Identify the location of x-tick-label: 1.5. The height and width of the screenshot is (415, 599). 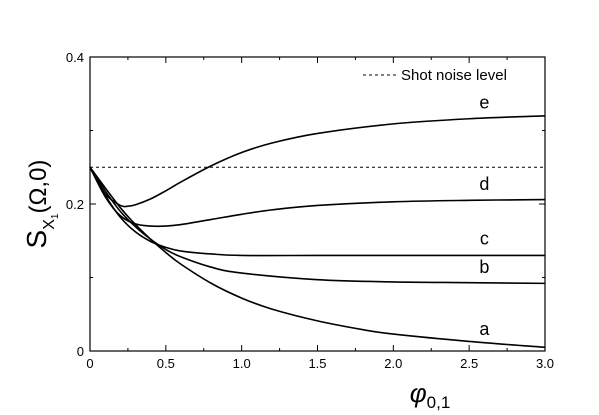
(317, 363).